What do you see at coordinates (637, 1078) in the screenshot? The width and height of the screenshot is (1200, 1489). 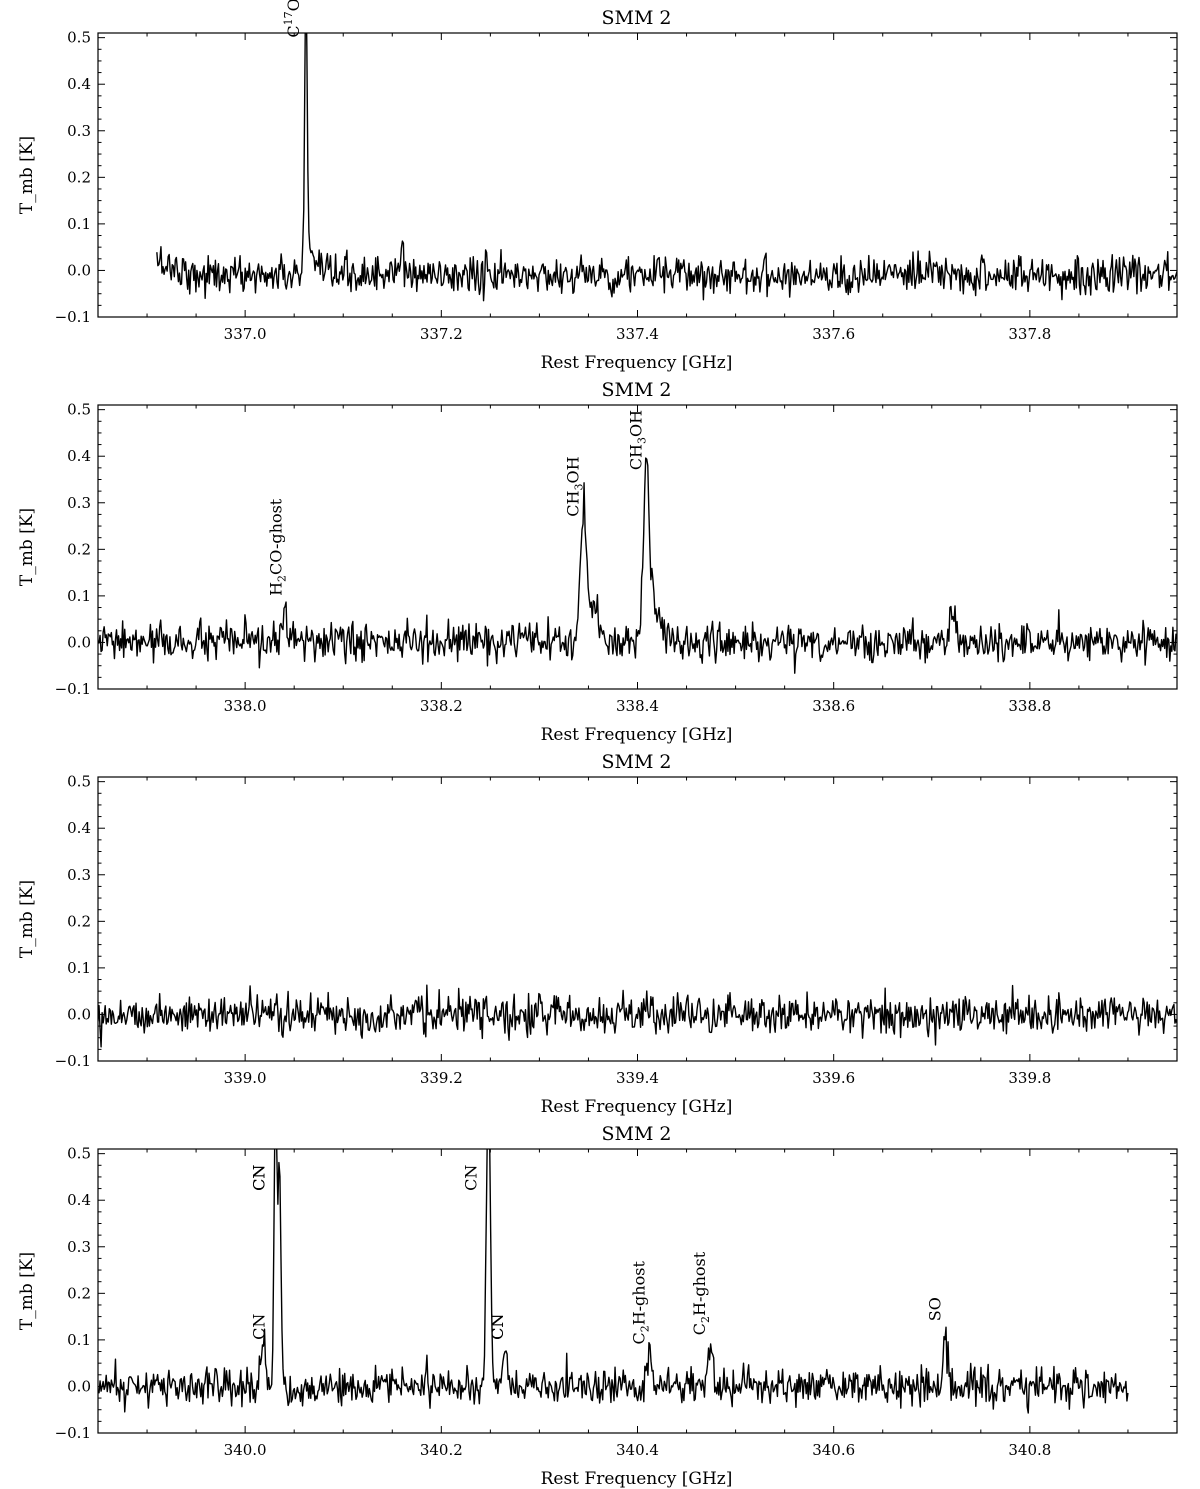 I see `x-tick-label: 339.4` at bounding box center [637, 1078].